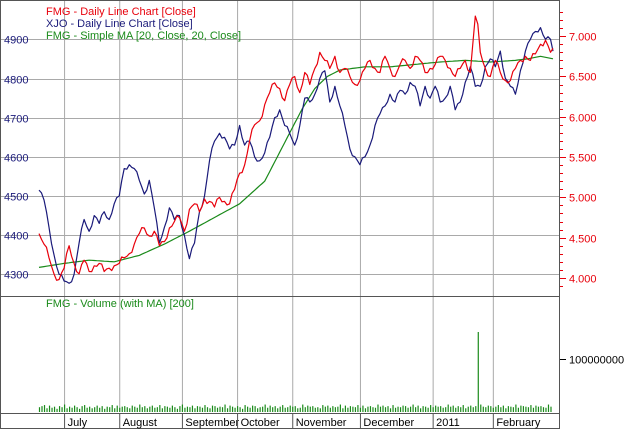 The height and width of the screenshot is (430, 625). Describe the element at coordinates (212, 423) in the screenshot. I see `x-tick-label: September` at that location.